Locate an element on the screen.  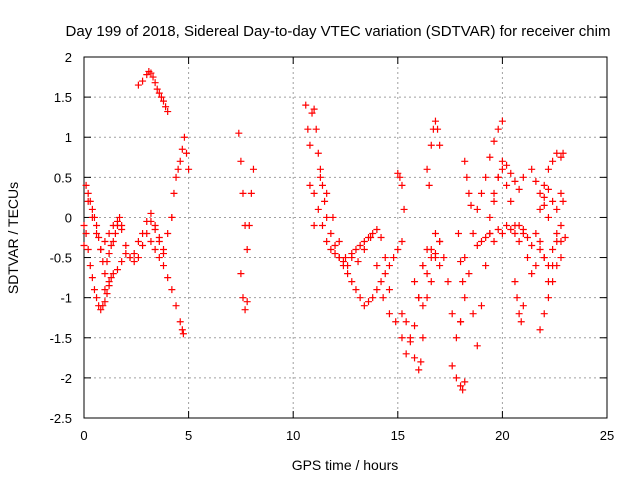
x-tick-labels: 0 5 10 15 20 25 is located at coordinates (347, 435).